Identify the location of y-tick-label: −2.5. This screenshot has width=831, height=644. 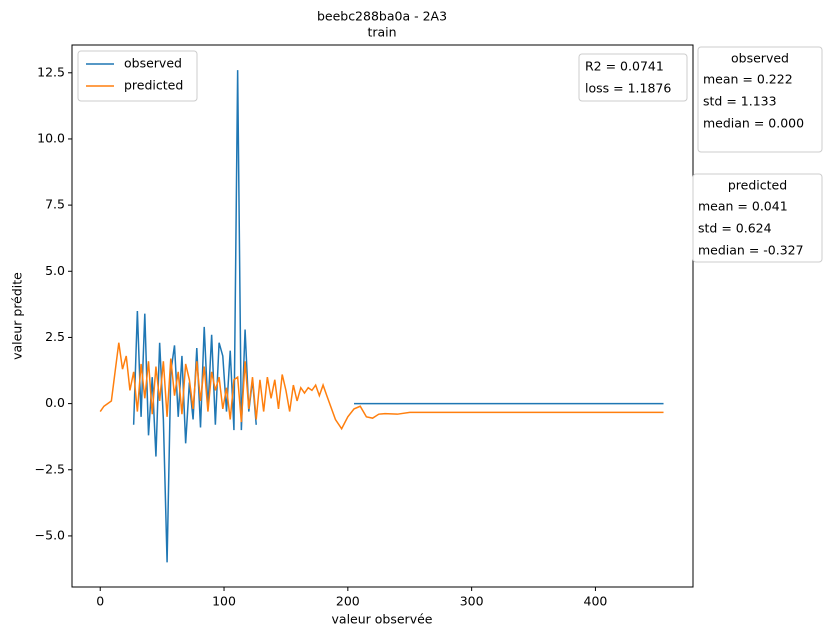
(50, 468).